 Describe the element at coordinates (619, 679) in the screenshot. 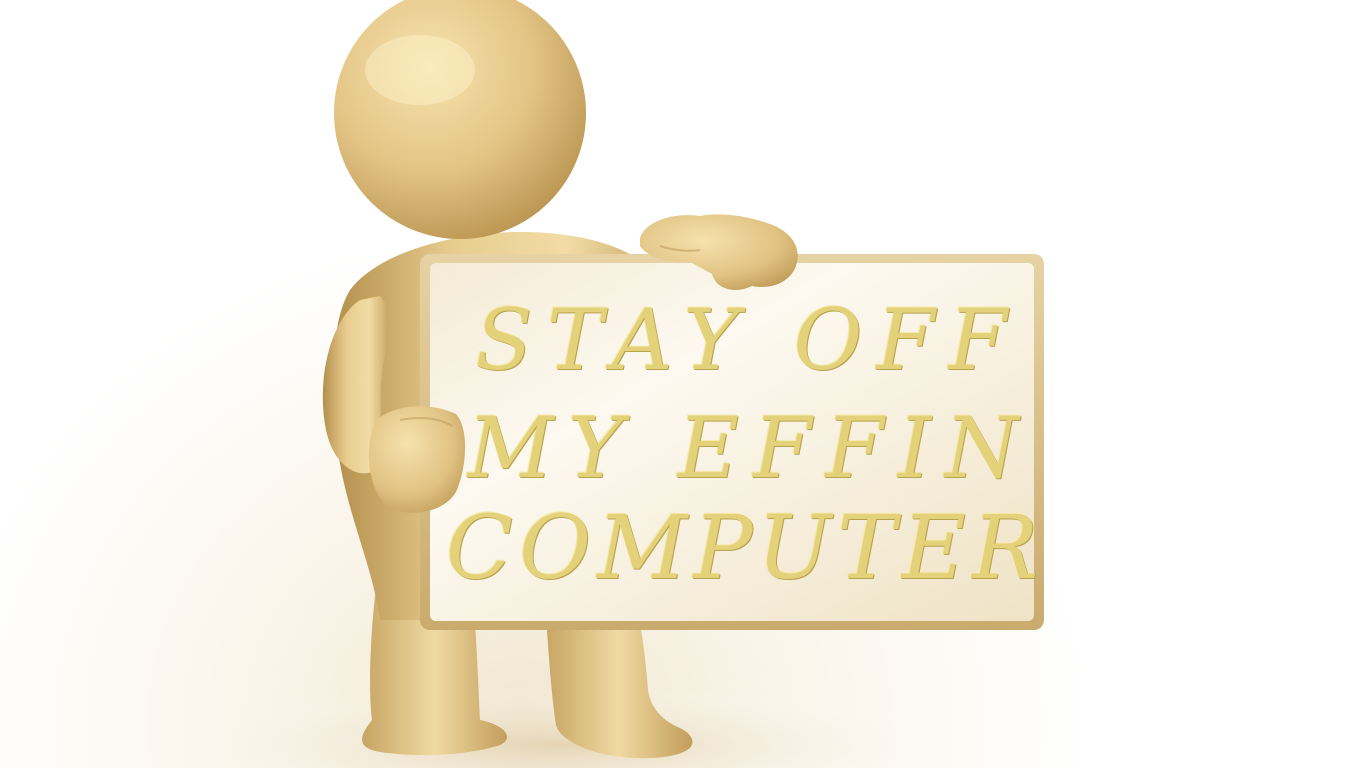

I see `right-leg` at that location.